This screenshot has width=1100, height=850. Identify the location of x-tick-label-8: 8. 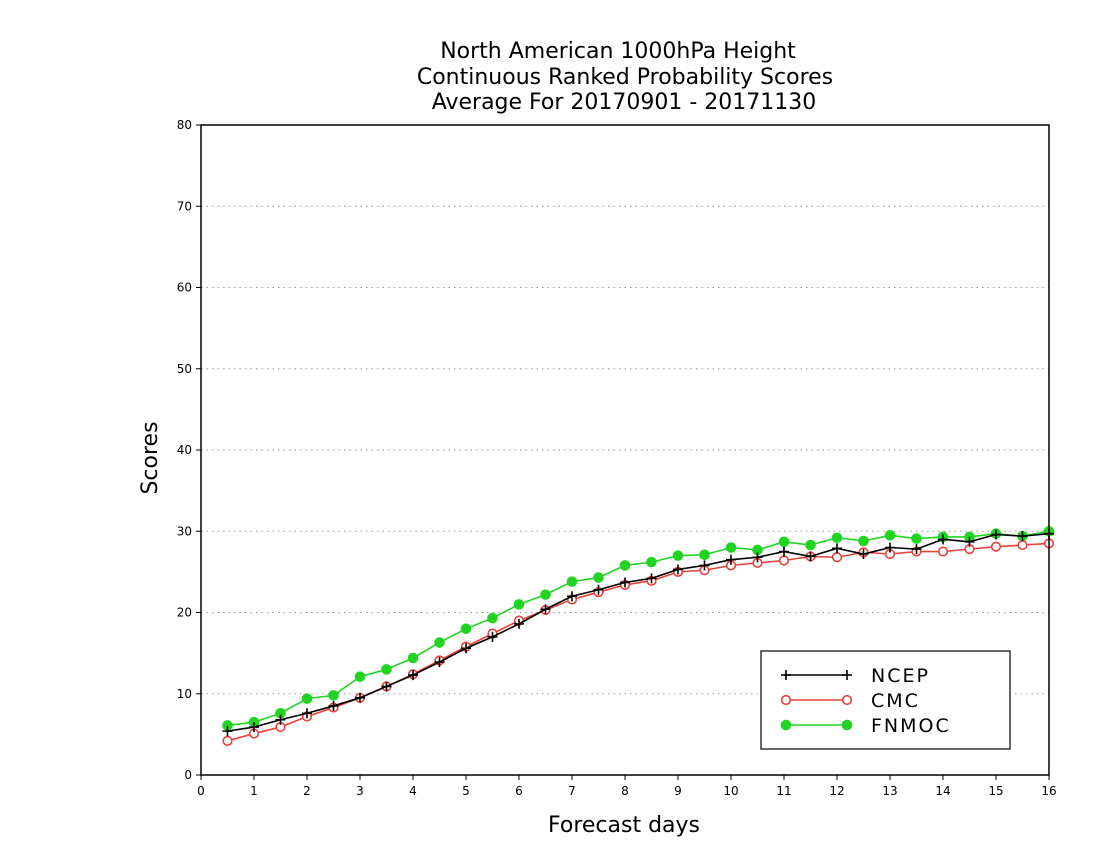
(625, 791).